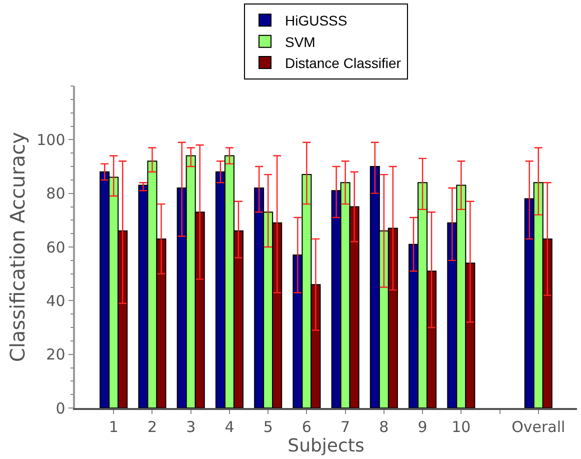 The width and height of the screenshot is (581, 459). What do you see at coordinates (51, 139) in the screenshot?
I see `y-tick-label: 100` at bounding box center [51, 139].